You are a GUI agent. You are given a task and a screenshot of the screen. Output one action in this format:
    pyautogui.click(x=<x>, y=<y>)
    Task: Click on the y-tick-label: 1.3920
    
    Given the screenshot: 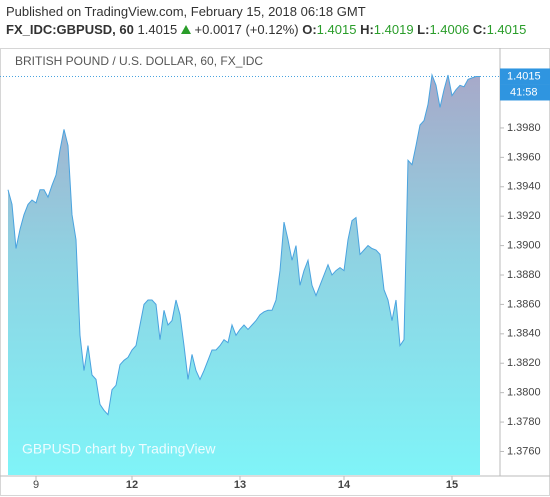 What is the action you would take?
    pyautogui.click(x=524, y=216)
    